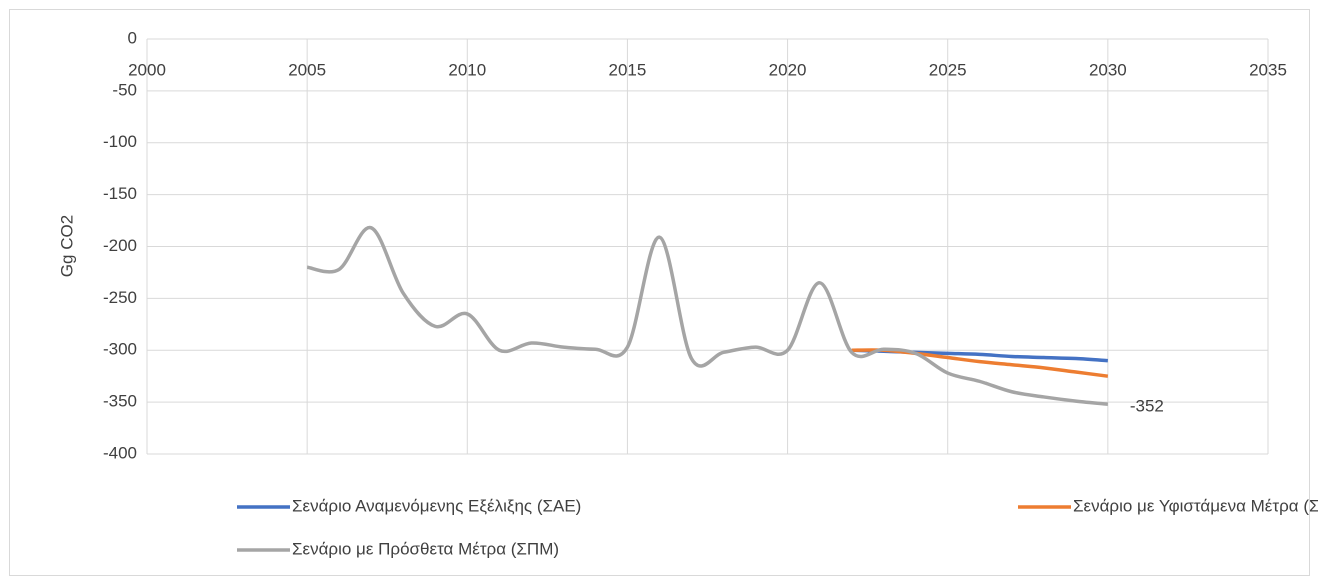 This screenshot has width=1318, height=577. I want to click on x-tick-label: 2015, so click(628, 69).